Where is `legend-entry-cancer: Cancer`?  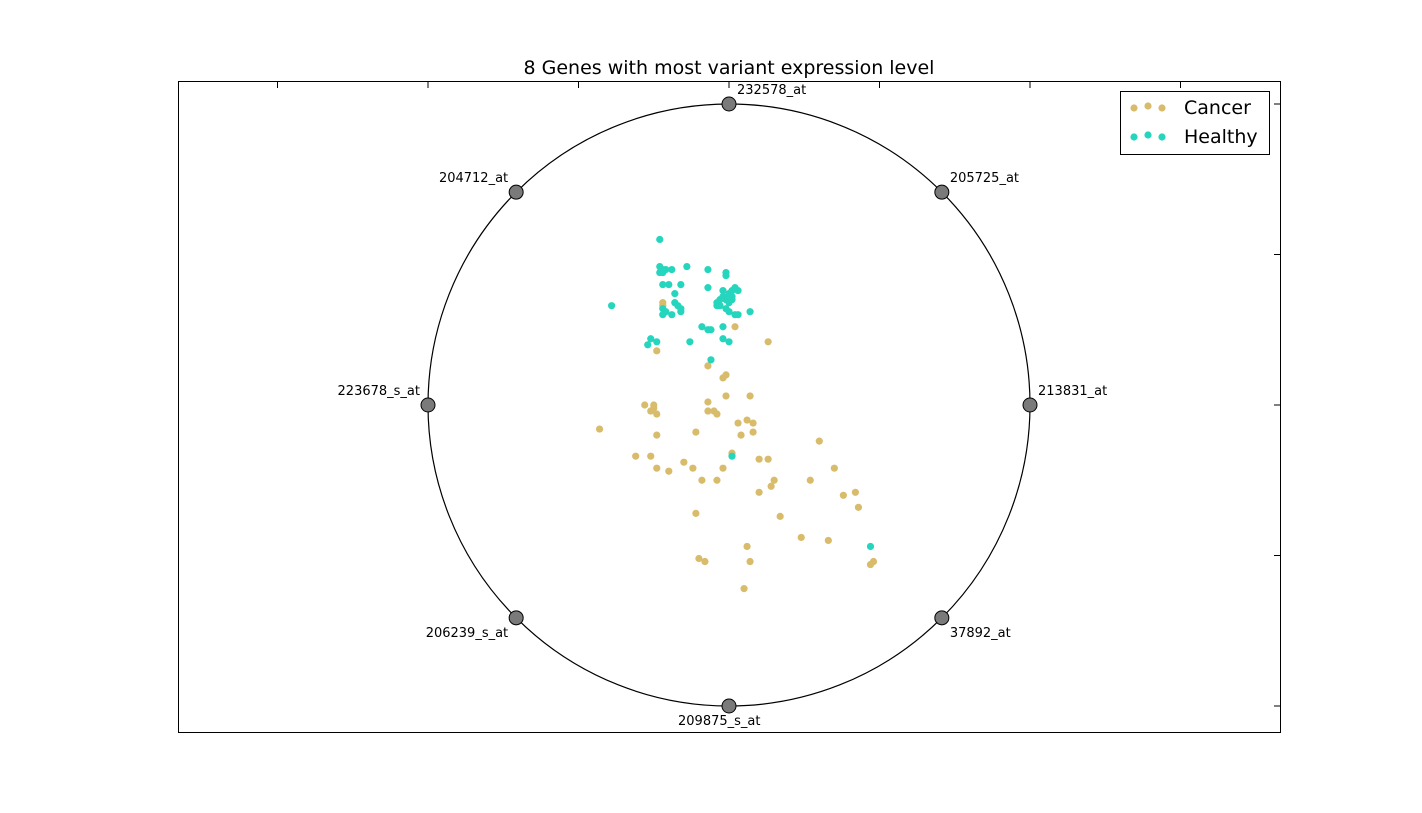
legend-entry-cancer: Cancer is located at coordinates (1190, 108).